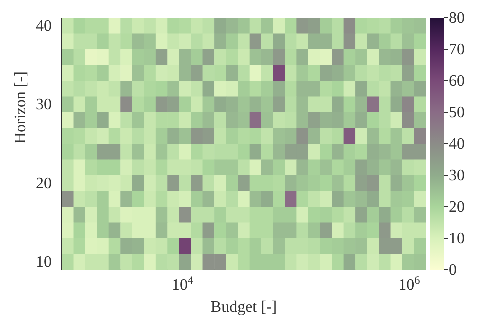  Describe the element at coordinates (457, 239) in the screenshot. I see `color-bar-label: 10` at that location.